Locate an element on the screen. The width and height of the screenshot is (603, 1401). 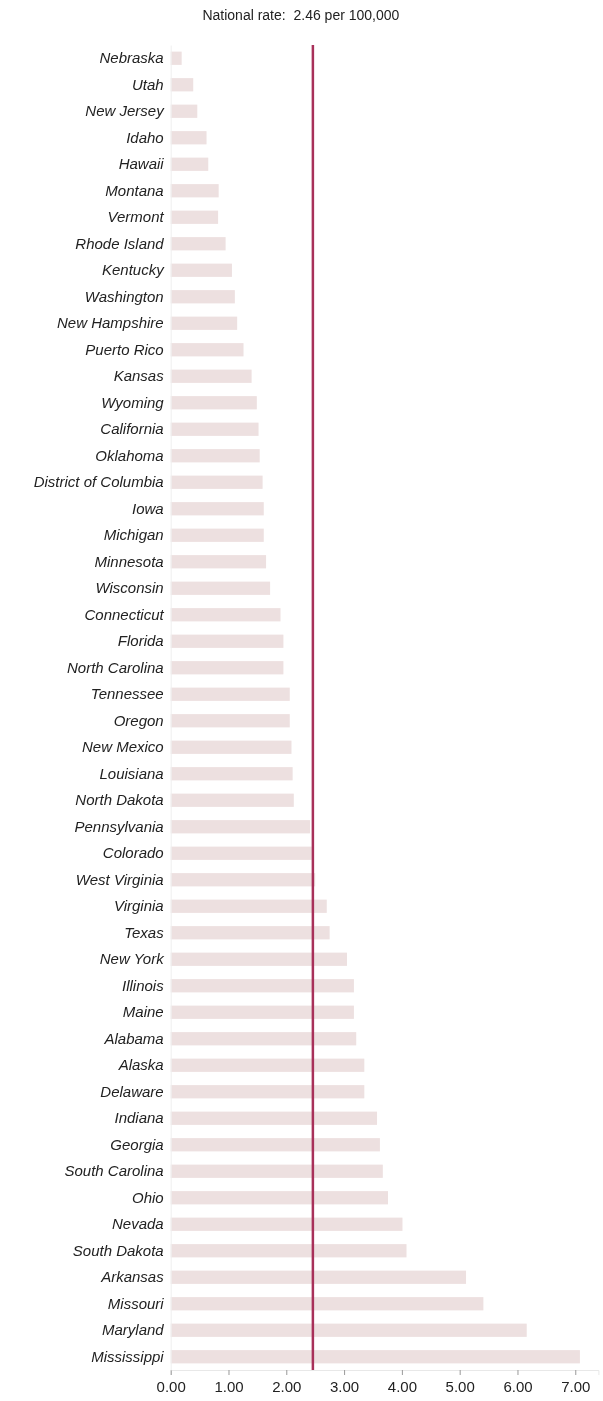
y-tick-label: Nevada is located at coordinates (138, 1224).